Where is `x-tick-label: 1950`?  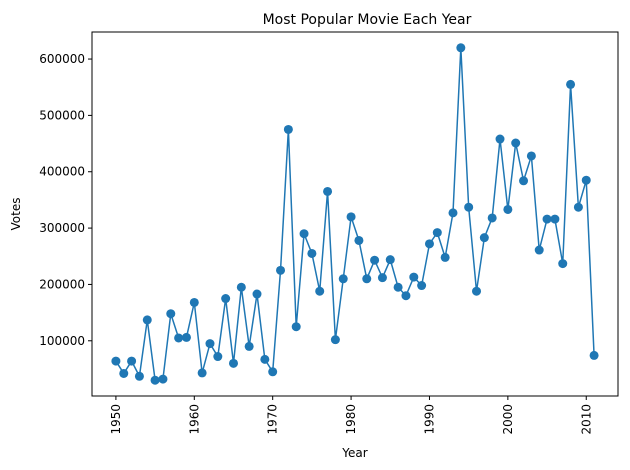
x-tick-label: 1950 is located at coordinates (116, 419).